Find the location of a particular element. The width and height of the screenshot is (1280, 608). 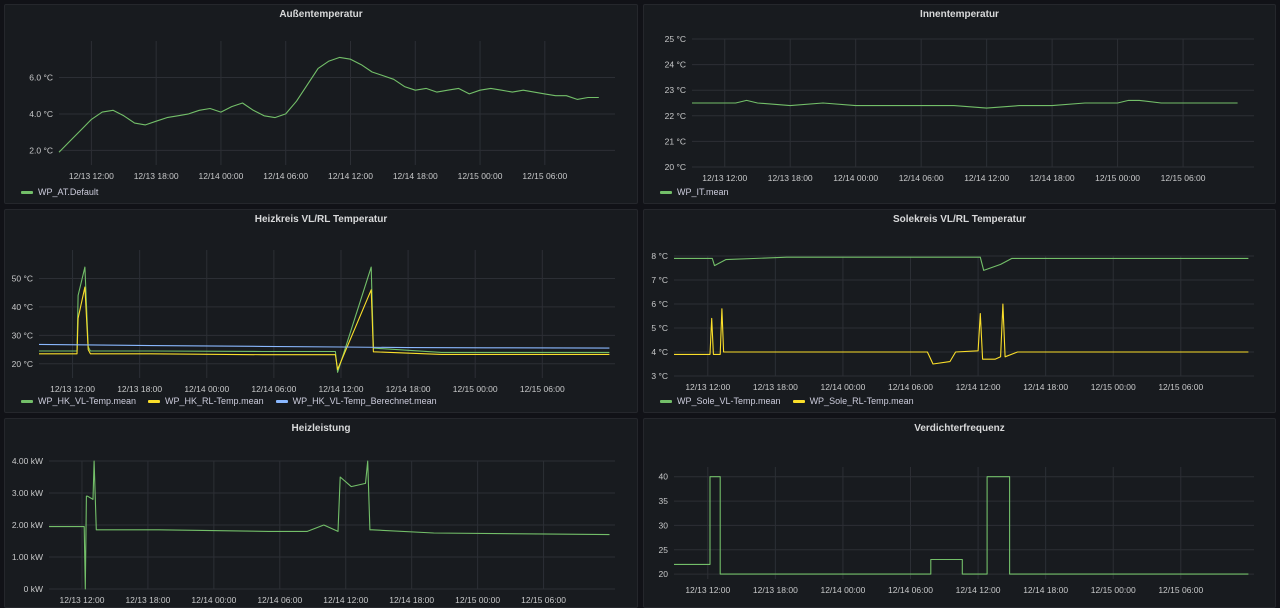

y-tick-label: 21 °C is located at coordinates (675, 141).